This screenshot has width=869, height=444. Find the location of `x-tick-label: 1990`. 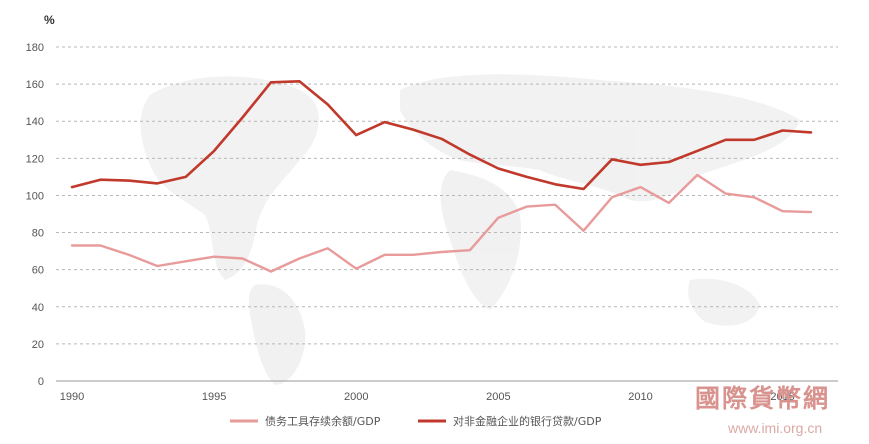

x-tick-label: 1990 is located at coordinates (72, 397).